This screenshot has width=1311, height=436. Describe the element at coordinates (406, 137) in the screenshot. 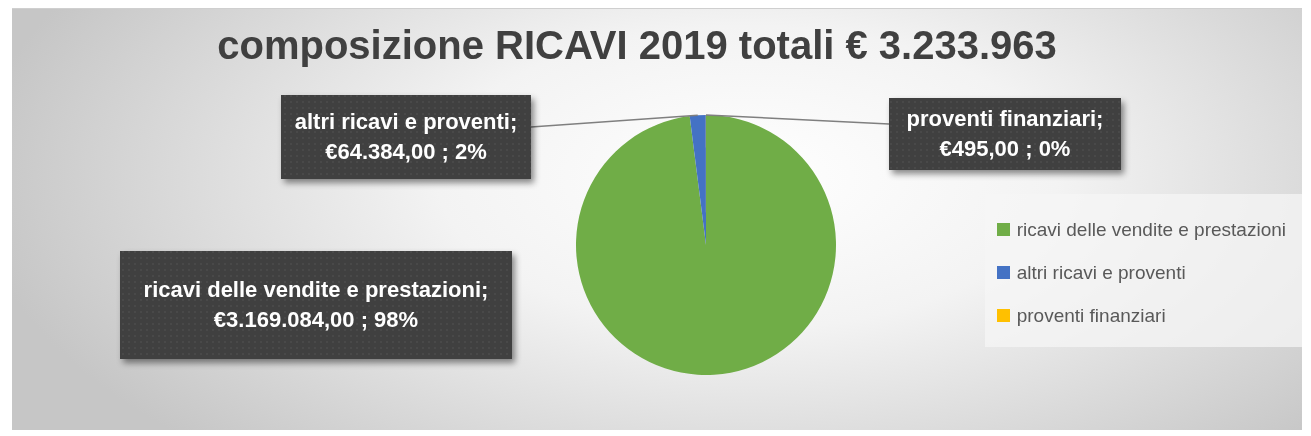

I see `data-label: altri ricavi e proventi; €64.384,00 ; 2%` at that location.